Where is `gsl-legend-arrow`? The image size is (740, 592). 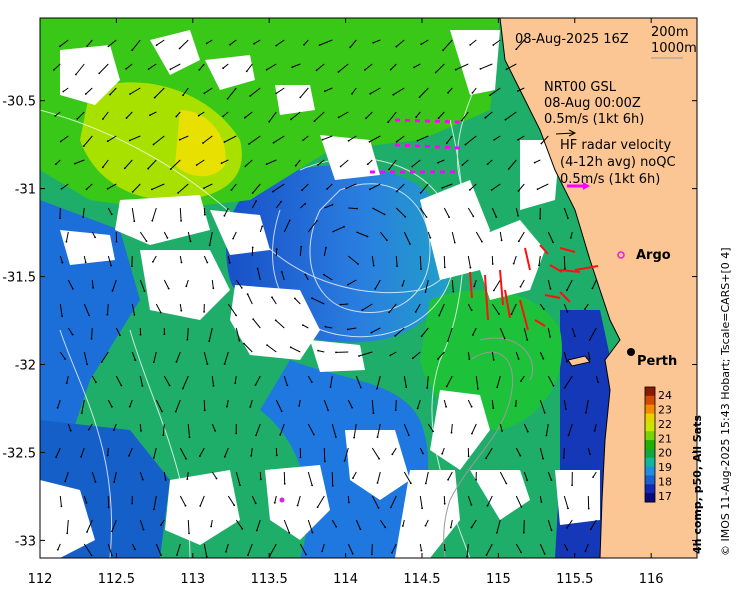 gsl-legend-arrow is located at coordinates (565, 133).